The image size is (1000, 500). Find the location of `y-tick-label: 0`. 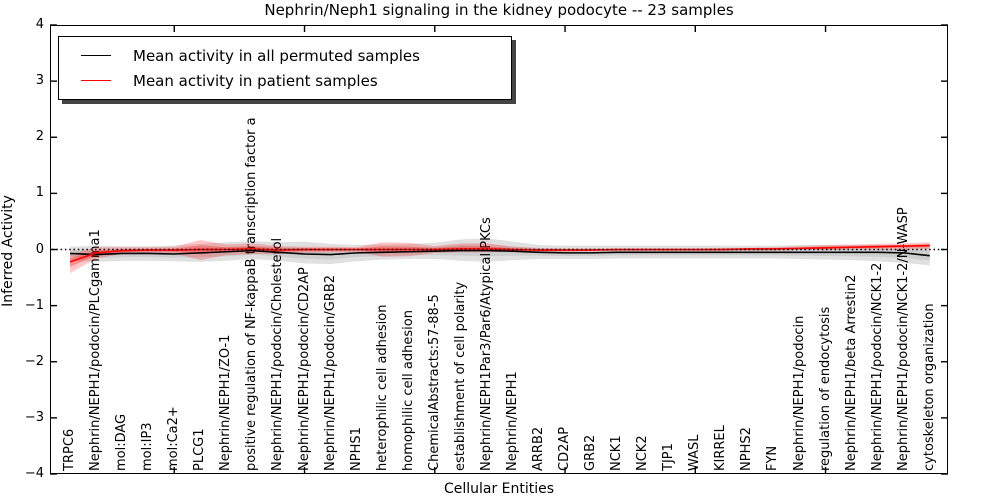

y-tick-label: 0 is located at coordinates (39, 249).